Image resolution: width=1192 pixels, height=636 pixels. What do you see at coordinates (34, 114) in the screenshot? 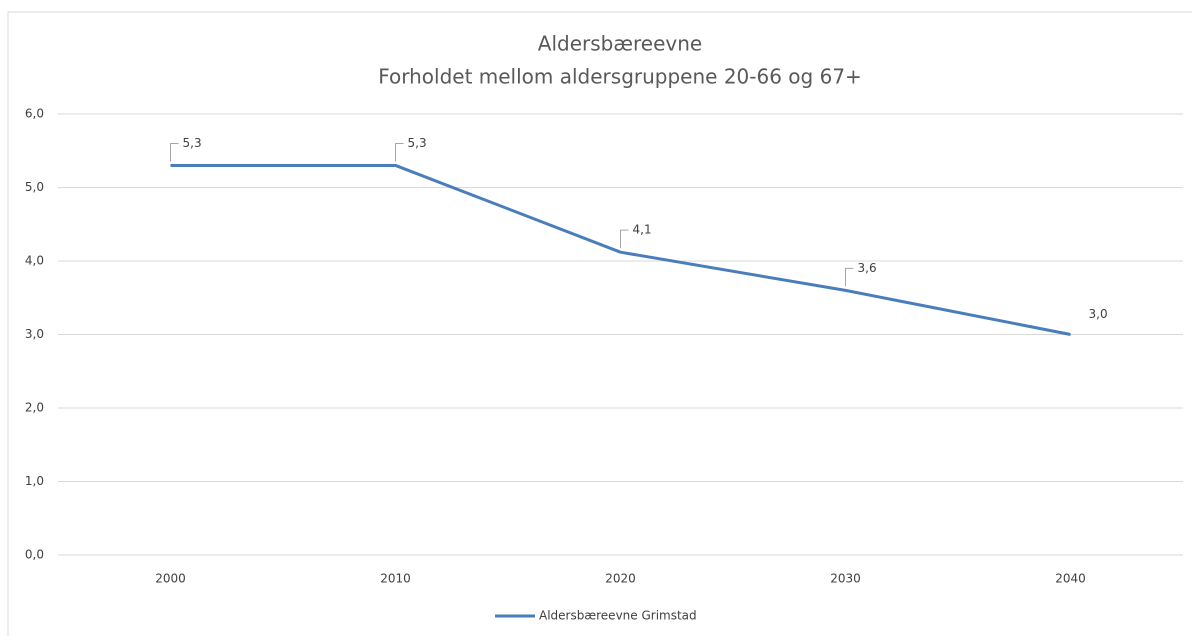
I see `y-tick-label: 6,0` at bounding box center [34, 114].